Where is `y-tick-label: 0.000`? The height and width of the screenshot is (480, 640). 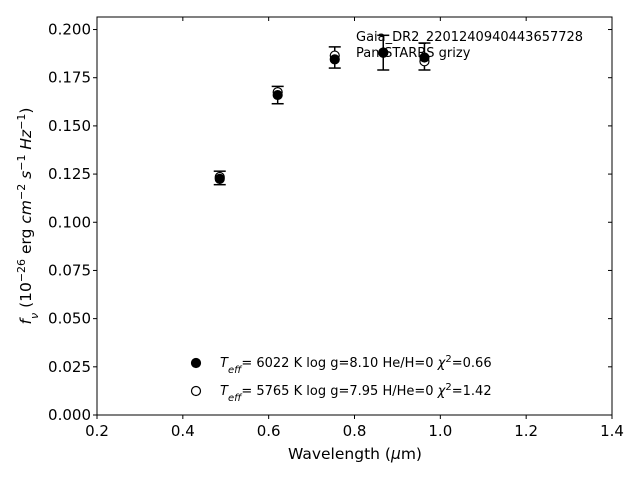 y-tick-label: 0.000 is located at coordinates (69, 415).